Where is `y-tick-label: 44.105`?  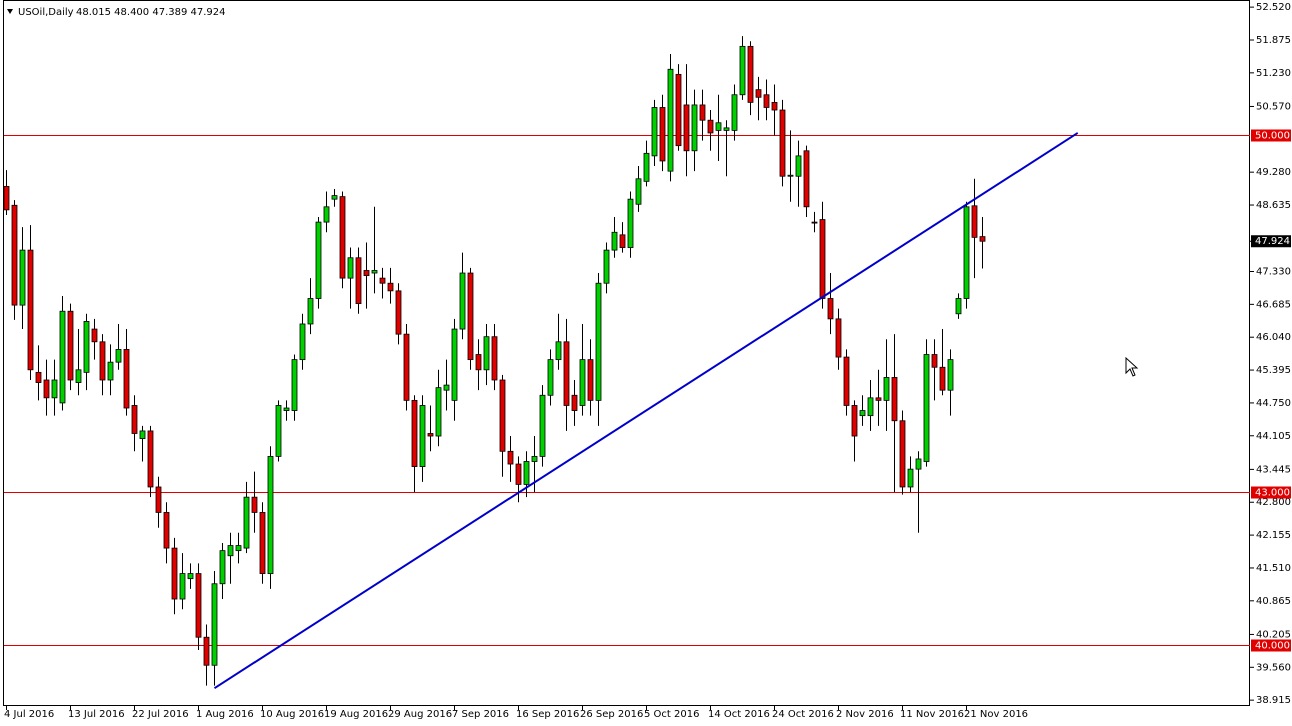 y-tick-label: 44.105 is located at coordinates (1273, 436).